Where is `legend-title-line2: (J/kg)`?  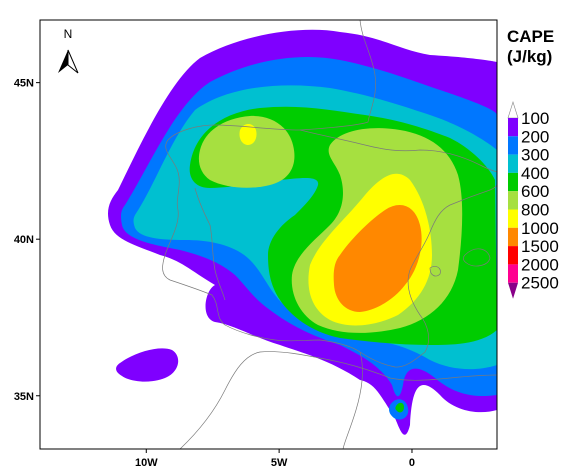 legend-title-line2: (J/kg) is located at coordinates (529, 56).